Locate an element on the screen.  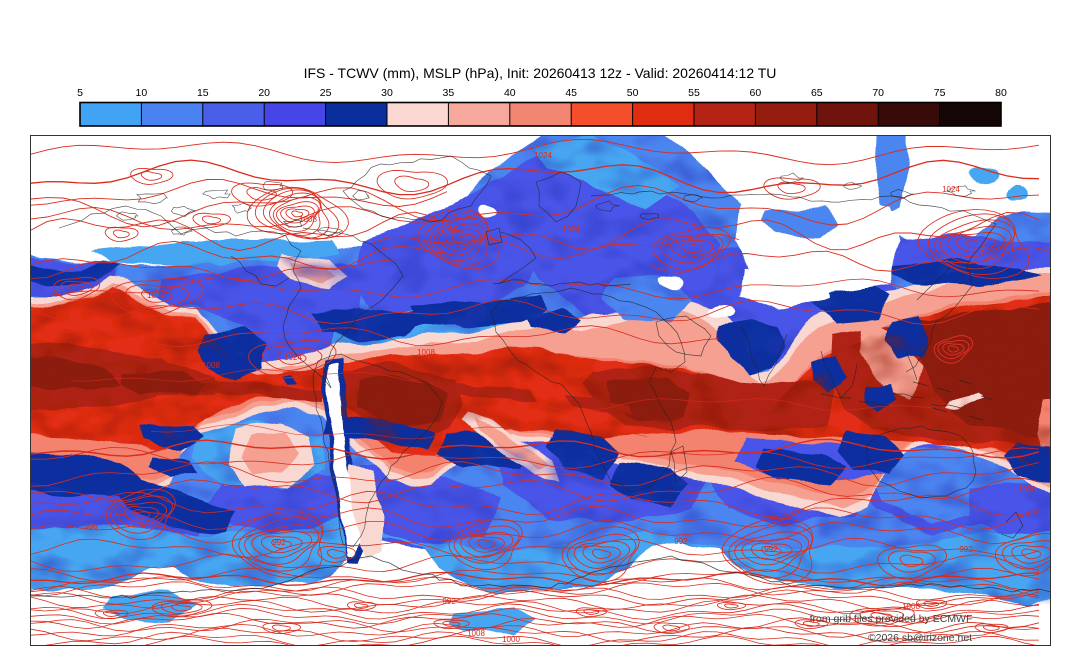
svg-text: 30 is located at coordinates (387, 93).